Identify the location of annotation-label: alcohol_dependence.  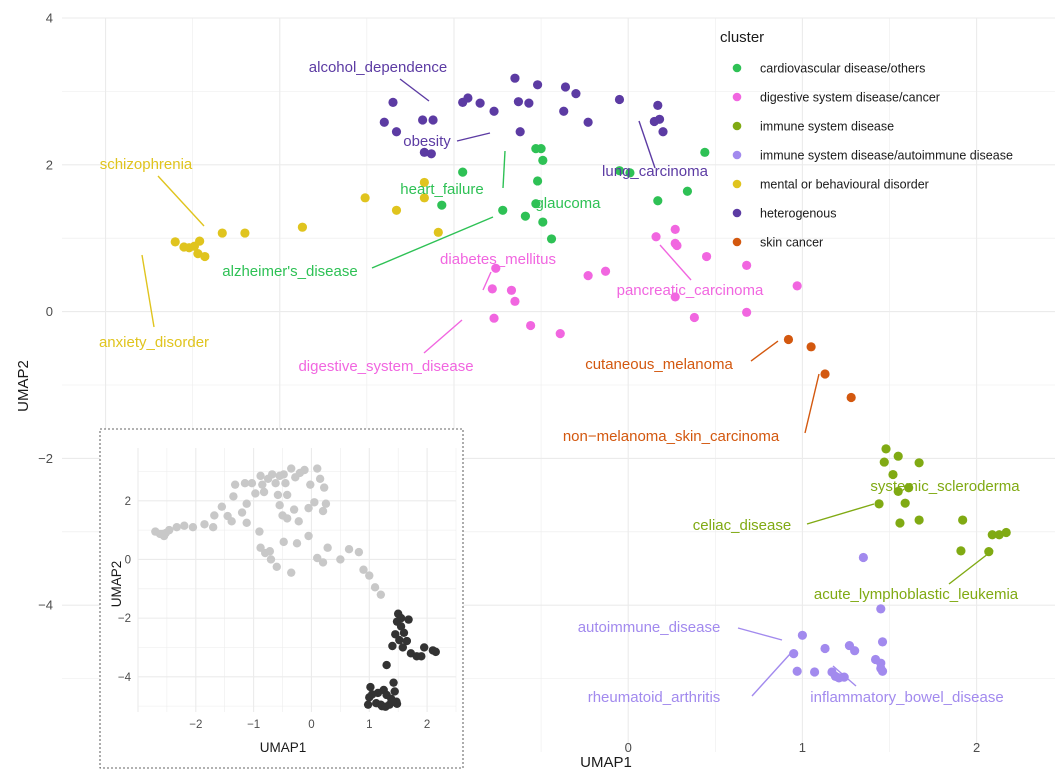
(378, 67).